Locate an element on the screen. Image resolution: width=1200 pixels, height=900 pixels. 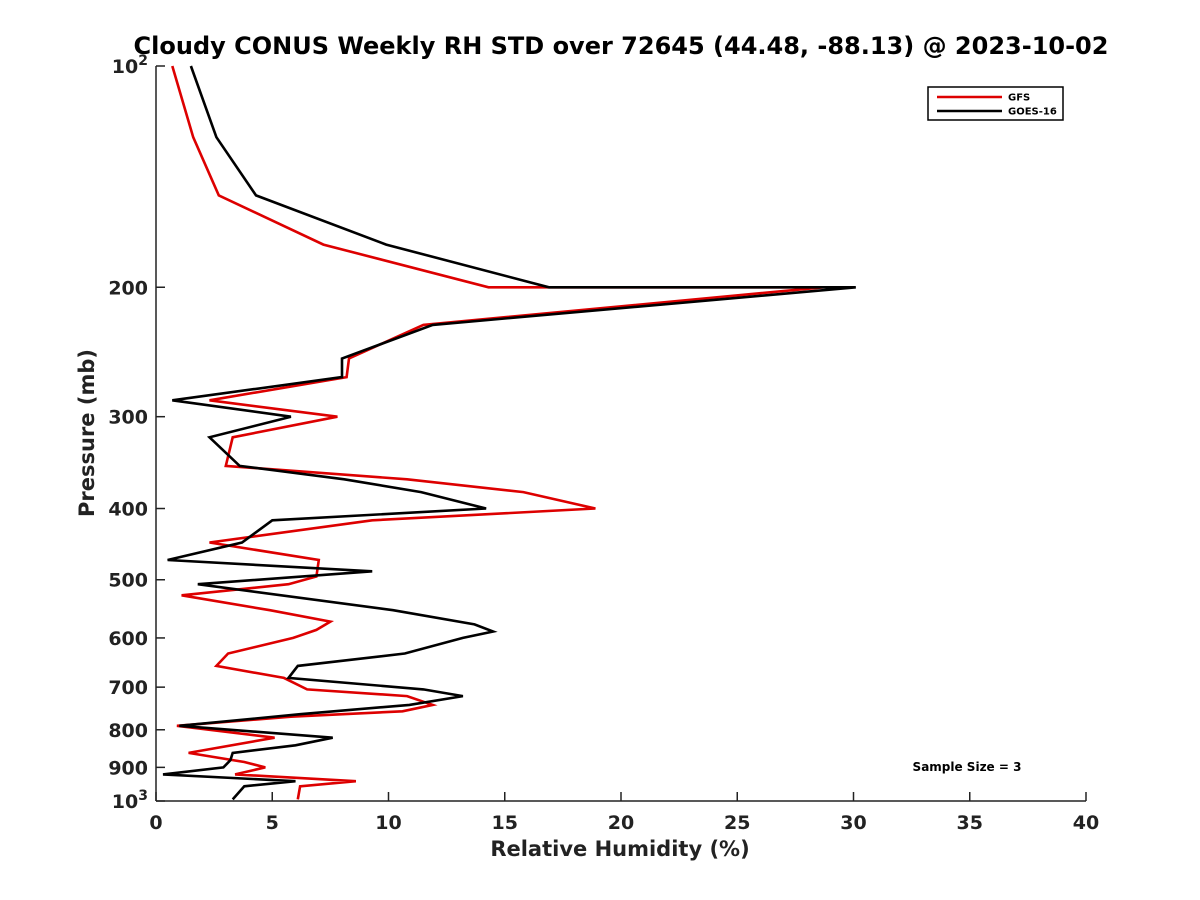
y-tick-label: 800 is located at coordinates (128, 731).